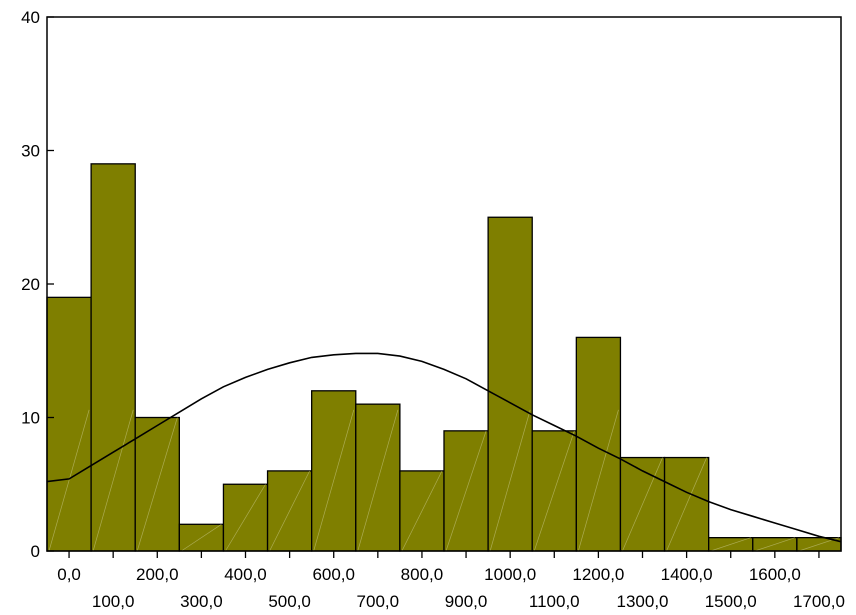 The height and width of the screenshot is (615, 856). I want to click on x-tick-label-bottom-1: 300,0, so click(201, 601).